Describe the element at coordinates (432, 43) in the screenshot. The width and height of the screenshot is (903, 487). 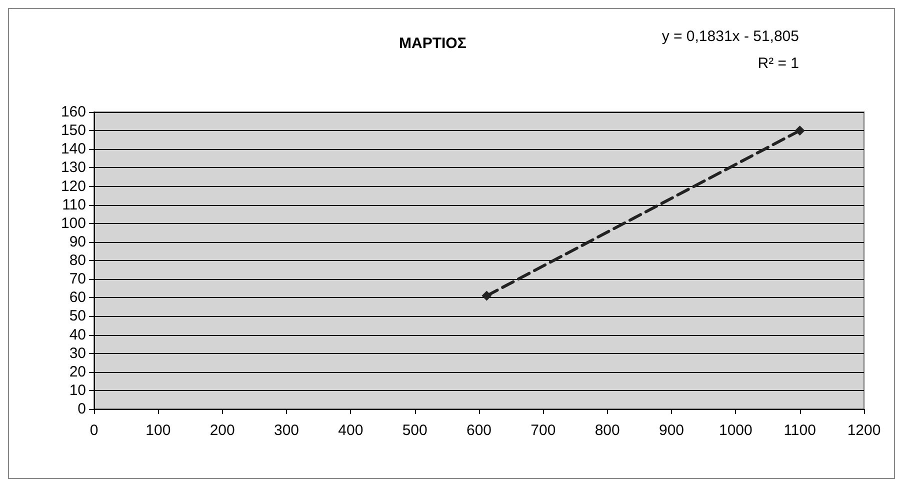
I see `chart-title: ΜΑΡΤΙΟΣ` at that location.